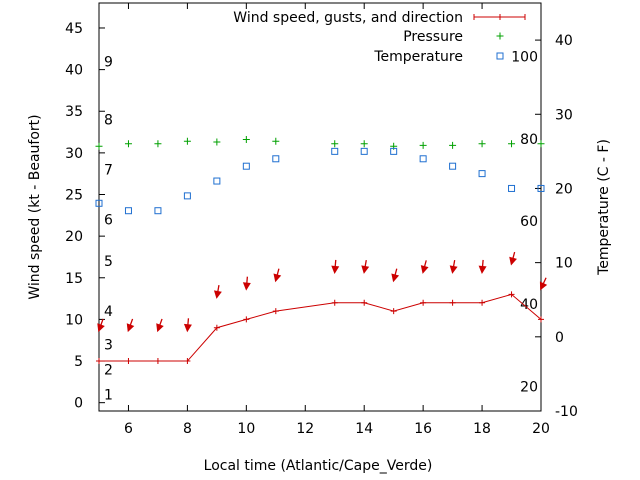 The width and height of the screenshot is (640, 480). What do you see at coordinates (74, 29) in the screenshot?
I see `y-left-tick-label: 45` at bounding box center [74, 29].